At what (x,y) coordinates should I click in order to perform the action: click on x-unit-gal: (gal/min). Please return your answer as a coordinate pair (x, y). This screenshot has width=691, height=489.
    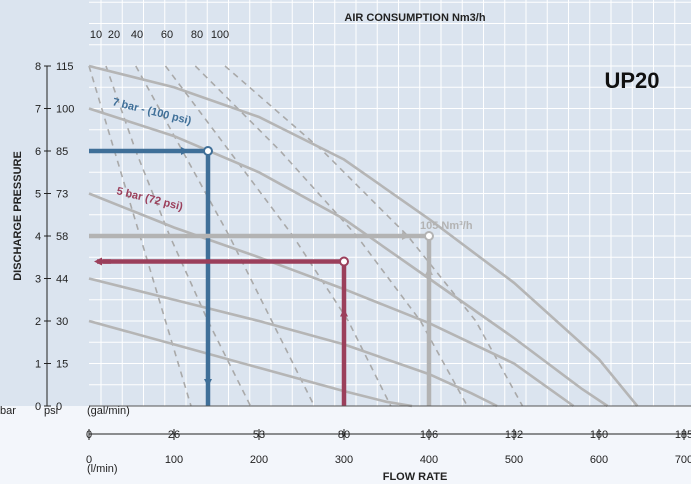
    Looking at the image, I should click on (108, 411).